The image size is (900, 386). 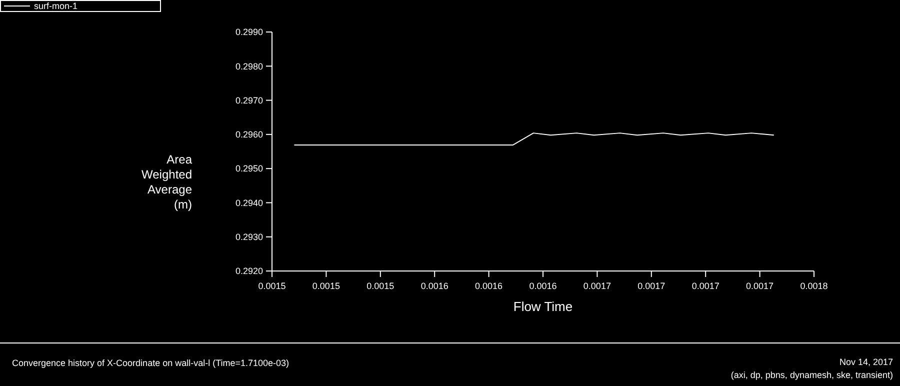 What do you see at coordinates (151, 363) in the screenshot?
I see `text: Convergence history of X-Coordinate on wall-val-l (Time=1.7100e-03)` at bounding box center [151, 363].